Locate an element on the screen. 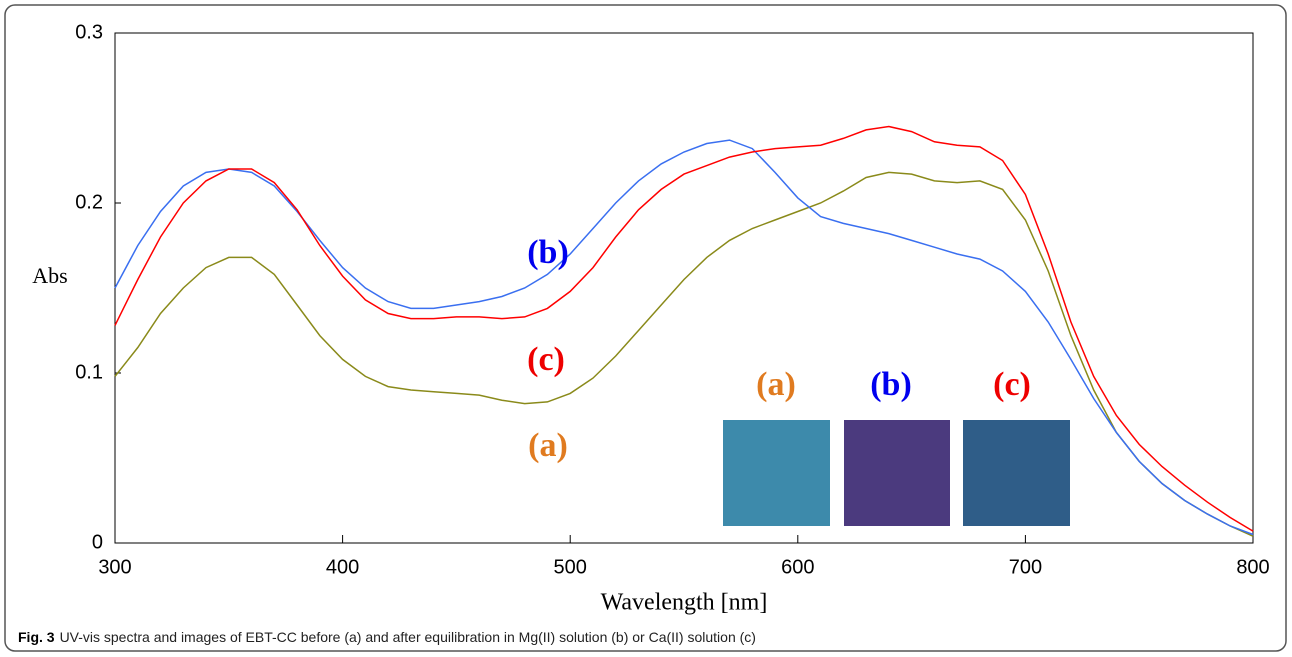 This screenshot has height=657, width=1292. x-tick-label: 500 is located at coordinates (570, 567).